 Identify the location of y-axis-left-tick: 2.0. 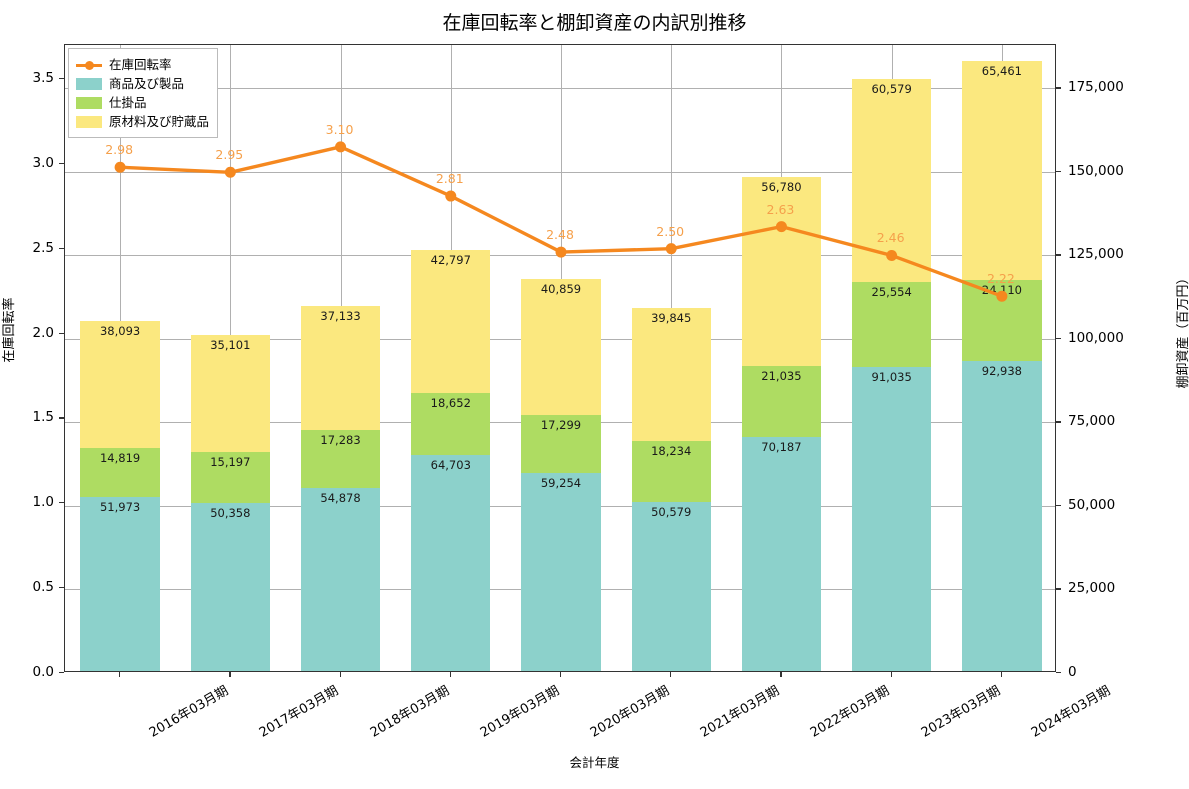
(43, 332).